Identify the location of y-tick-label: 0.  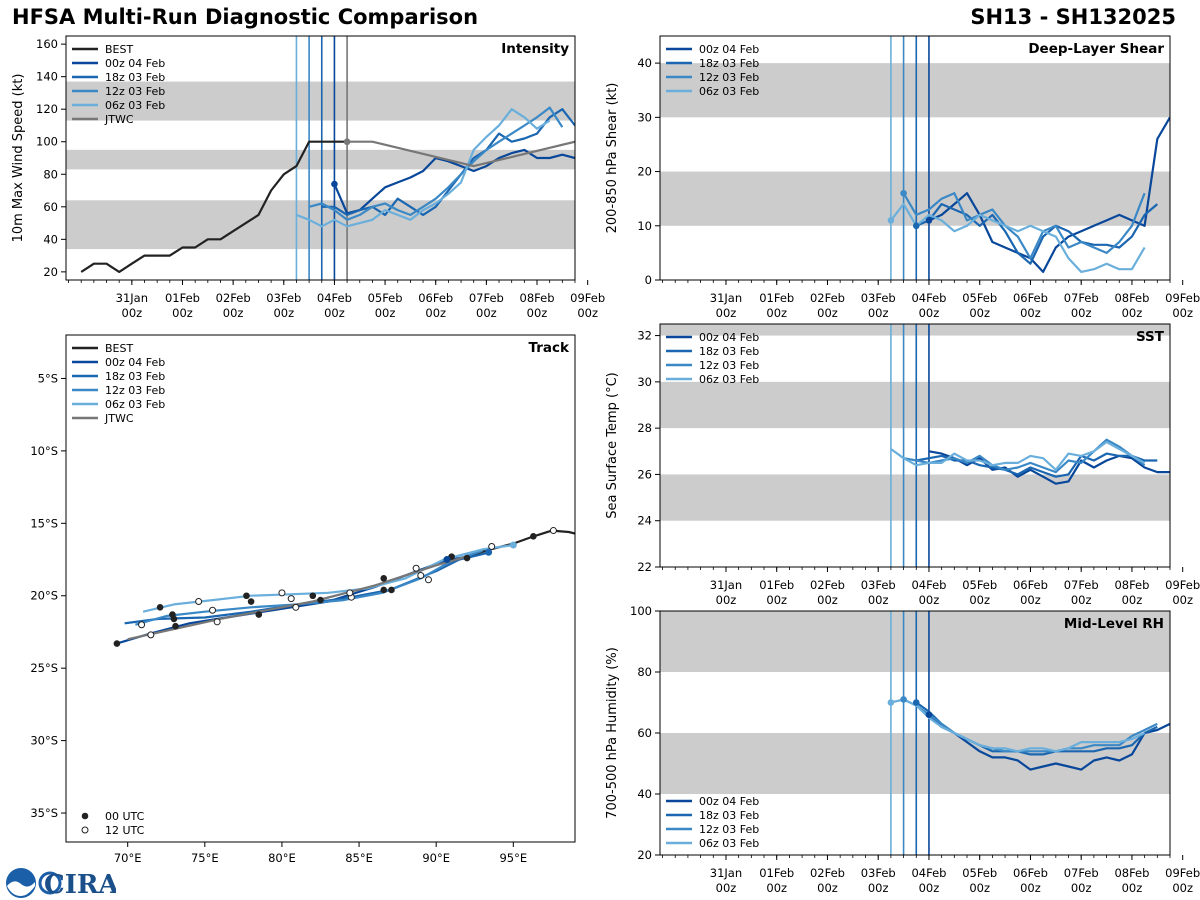
(648, 280).